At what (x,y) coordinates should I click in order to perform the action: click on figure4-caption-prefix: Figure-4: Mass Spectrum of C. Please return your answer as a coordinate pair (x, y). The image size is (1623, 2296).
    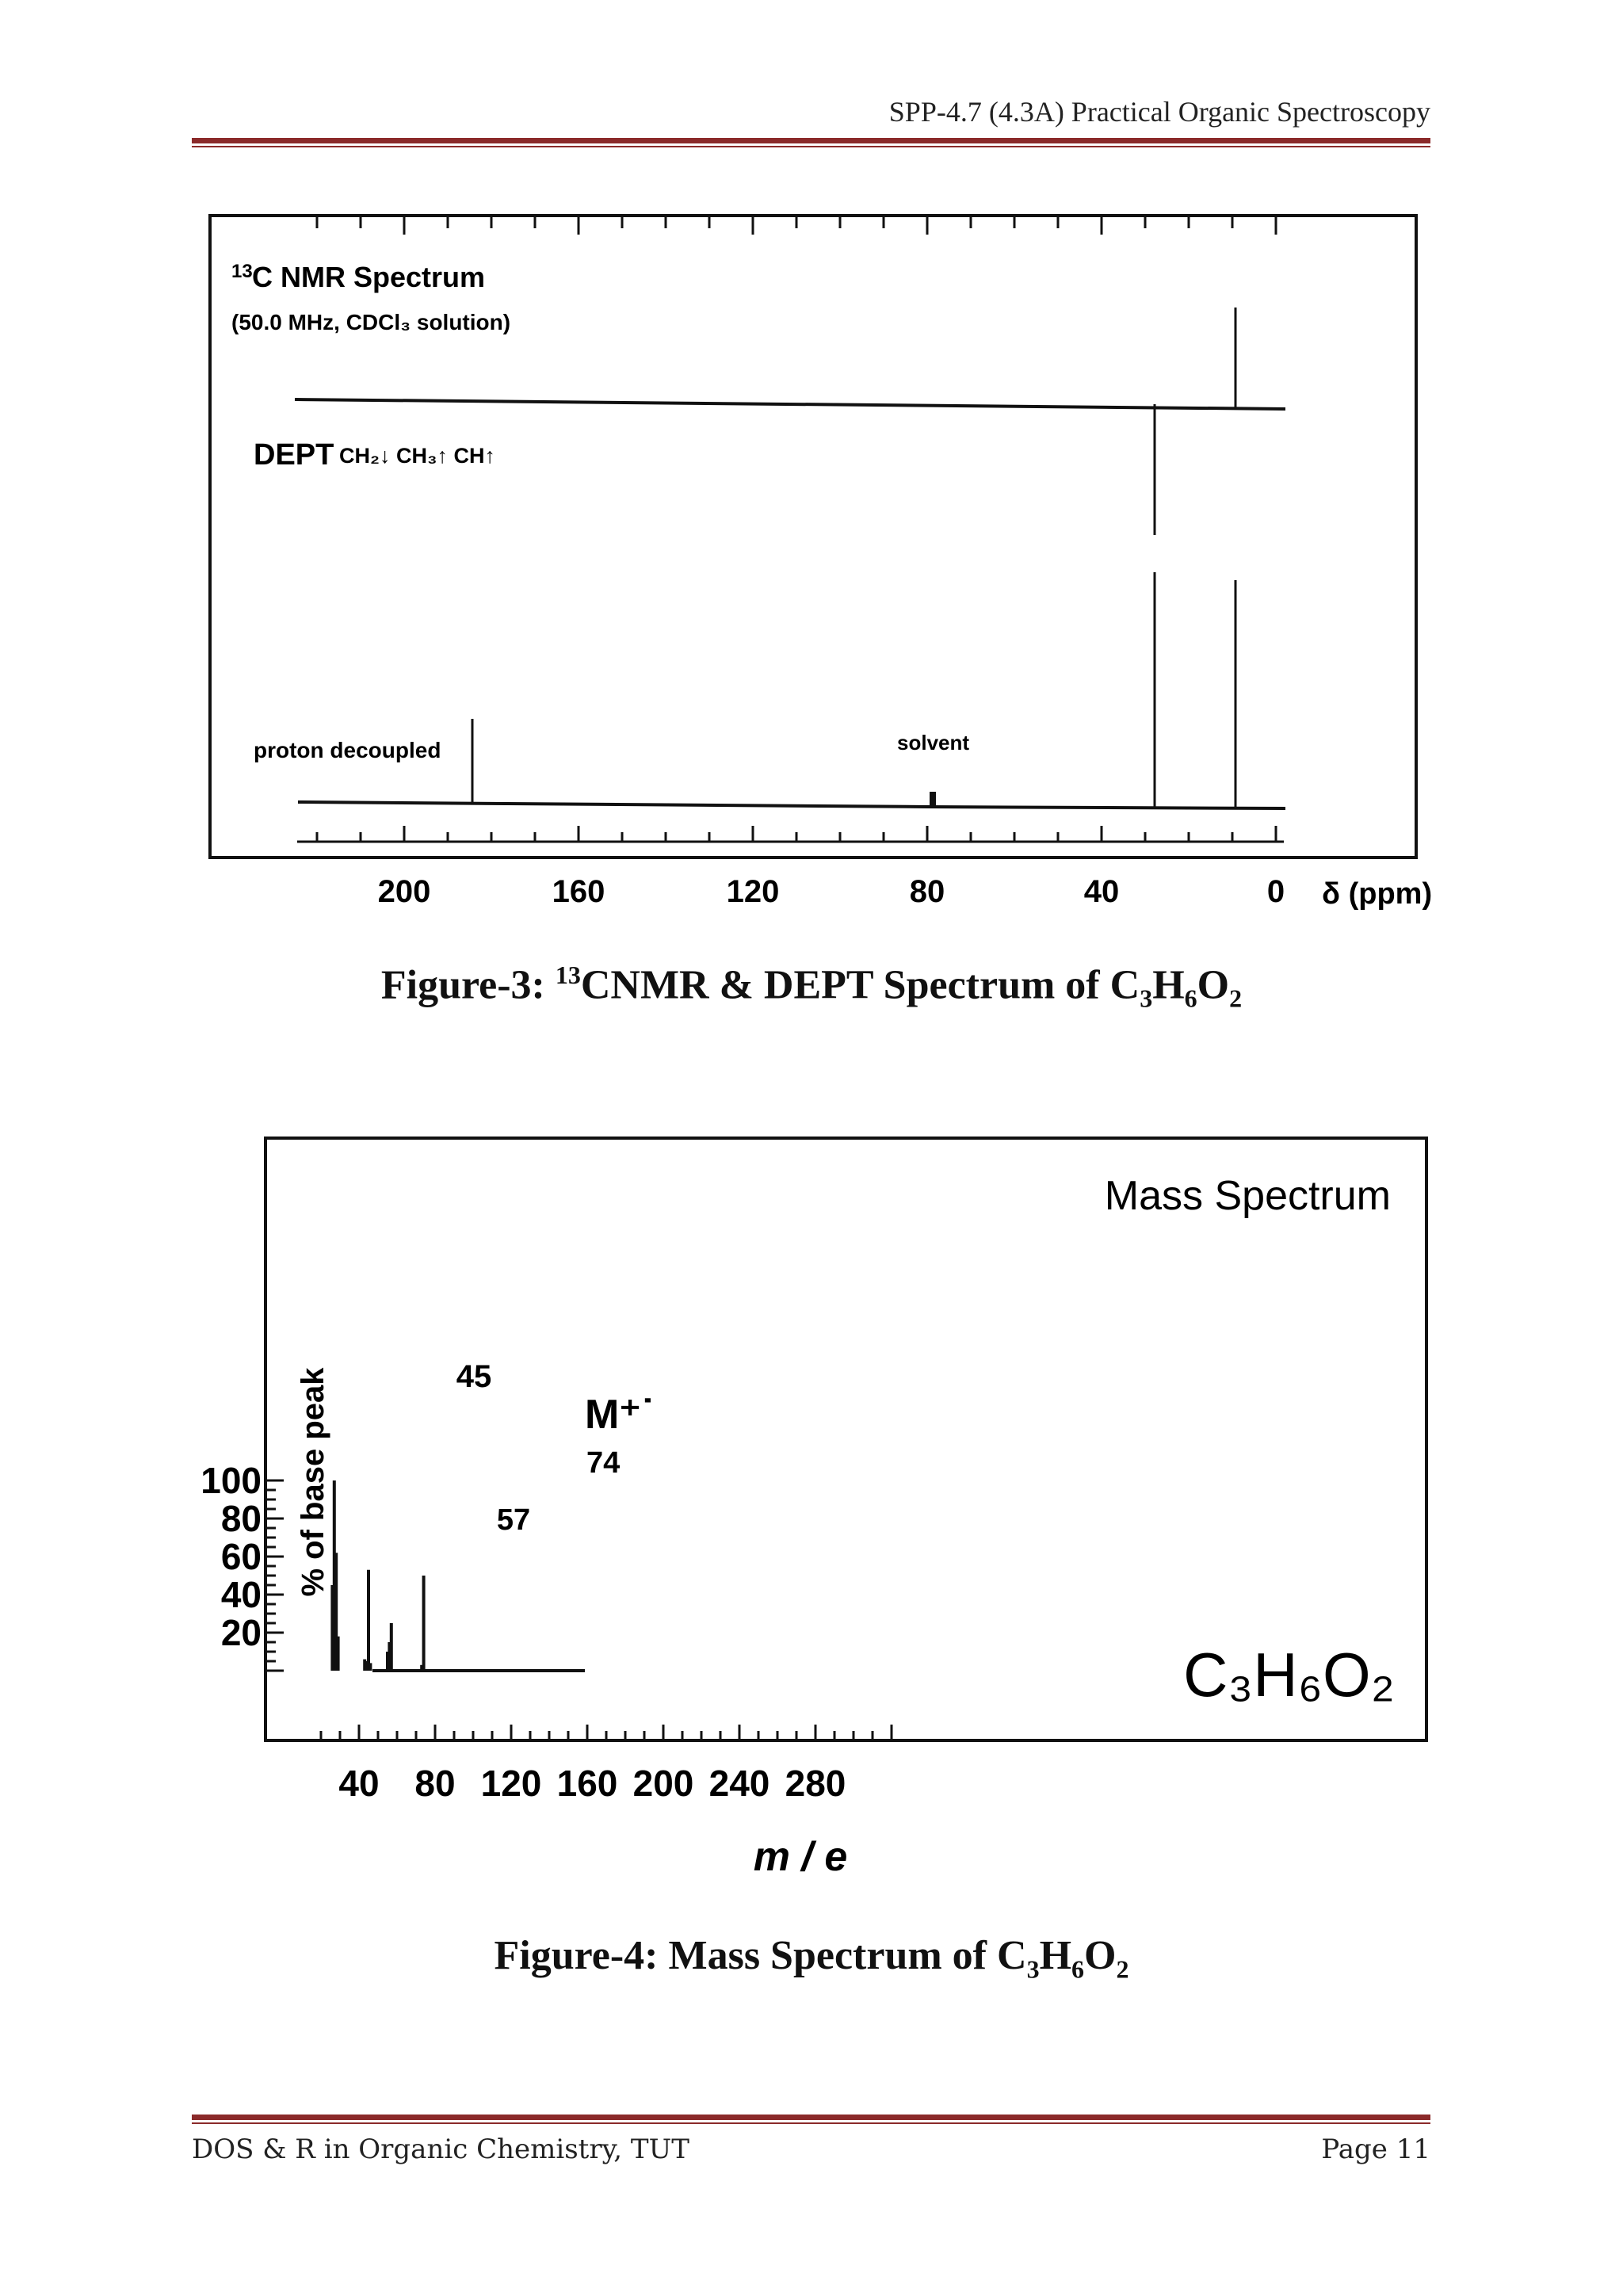
    Looking at the image, I should click on (761, 1955).